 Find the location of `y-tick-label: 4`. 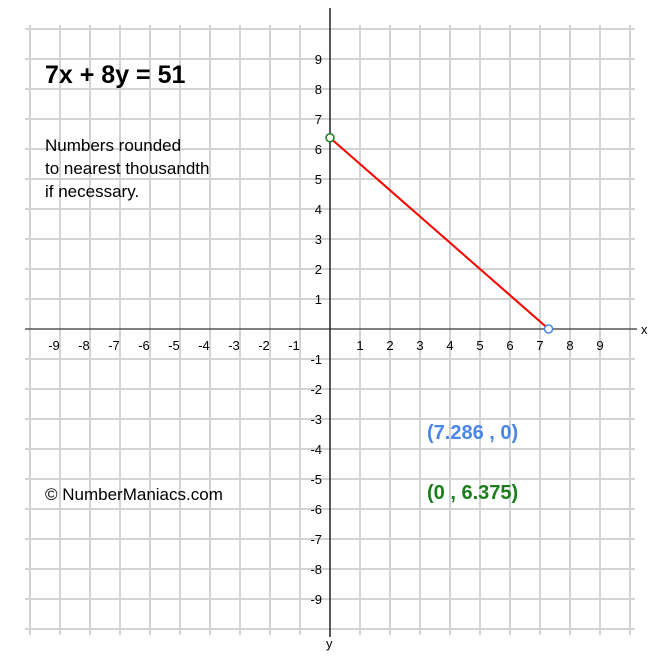

y-tick-label: 4 is located at coordinates (318, 209).